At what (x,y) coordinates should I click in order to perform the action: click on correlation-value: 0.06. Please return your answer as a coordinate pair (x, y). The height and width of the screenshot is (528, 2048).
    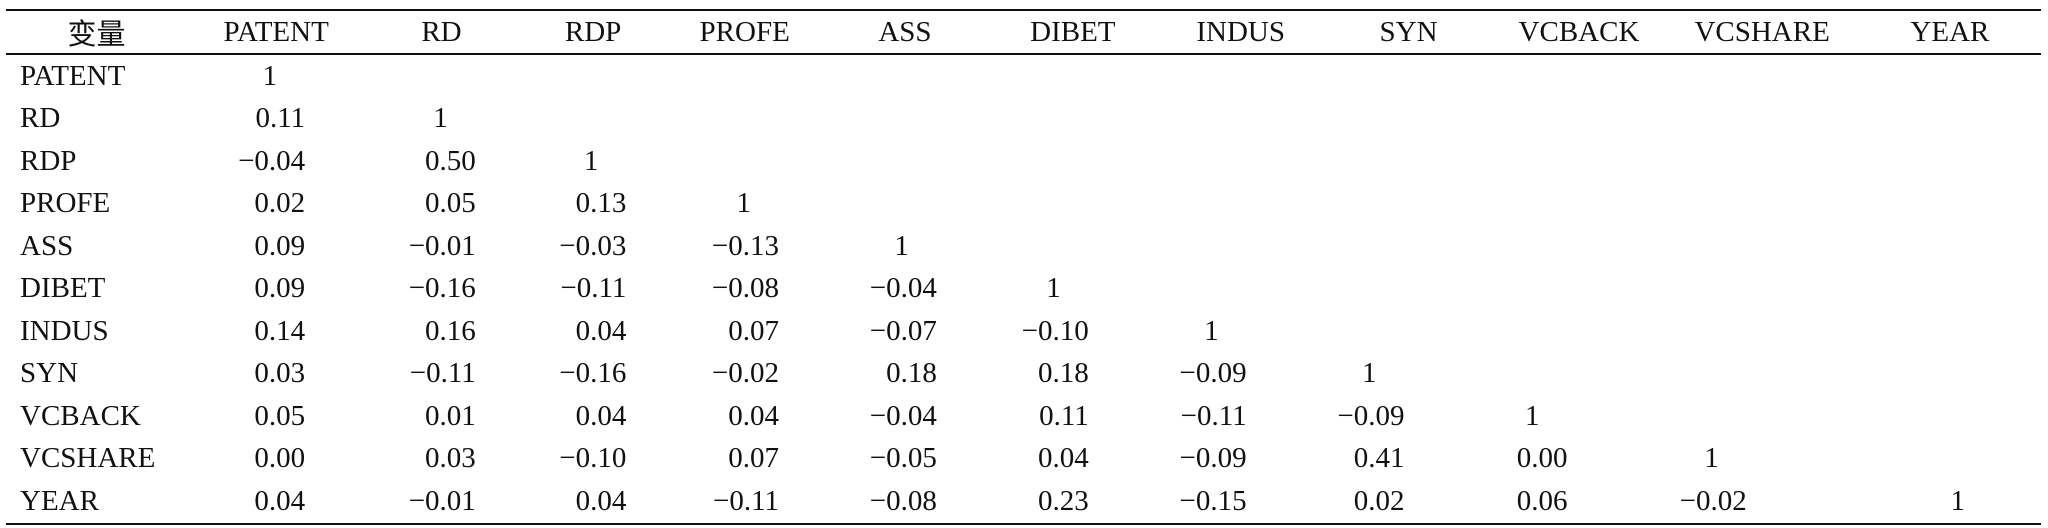
    Looking at the image, I should click on (1542, 500).